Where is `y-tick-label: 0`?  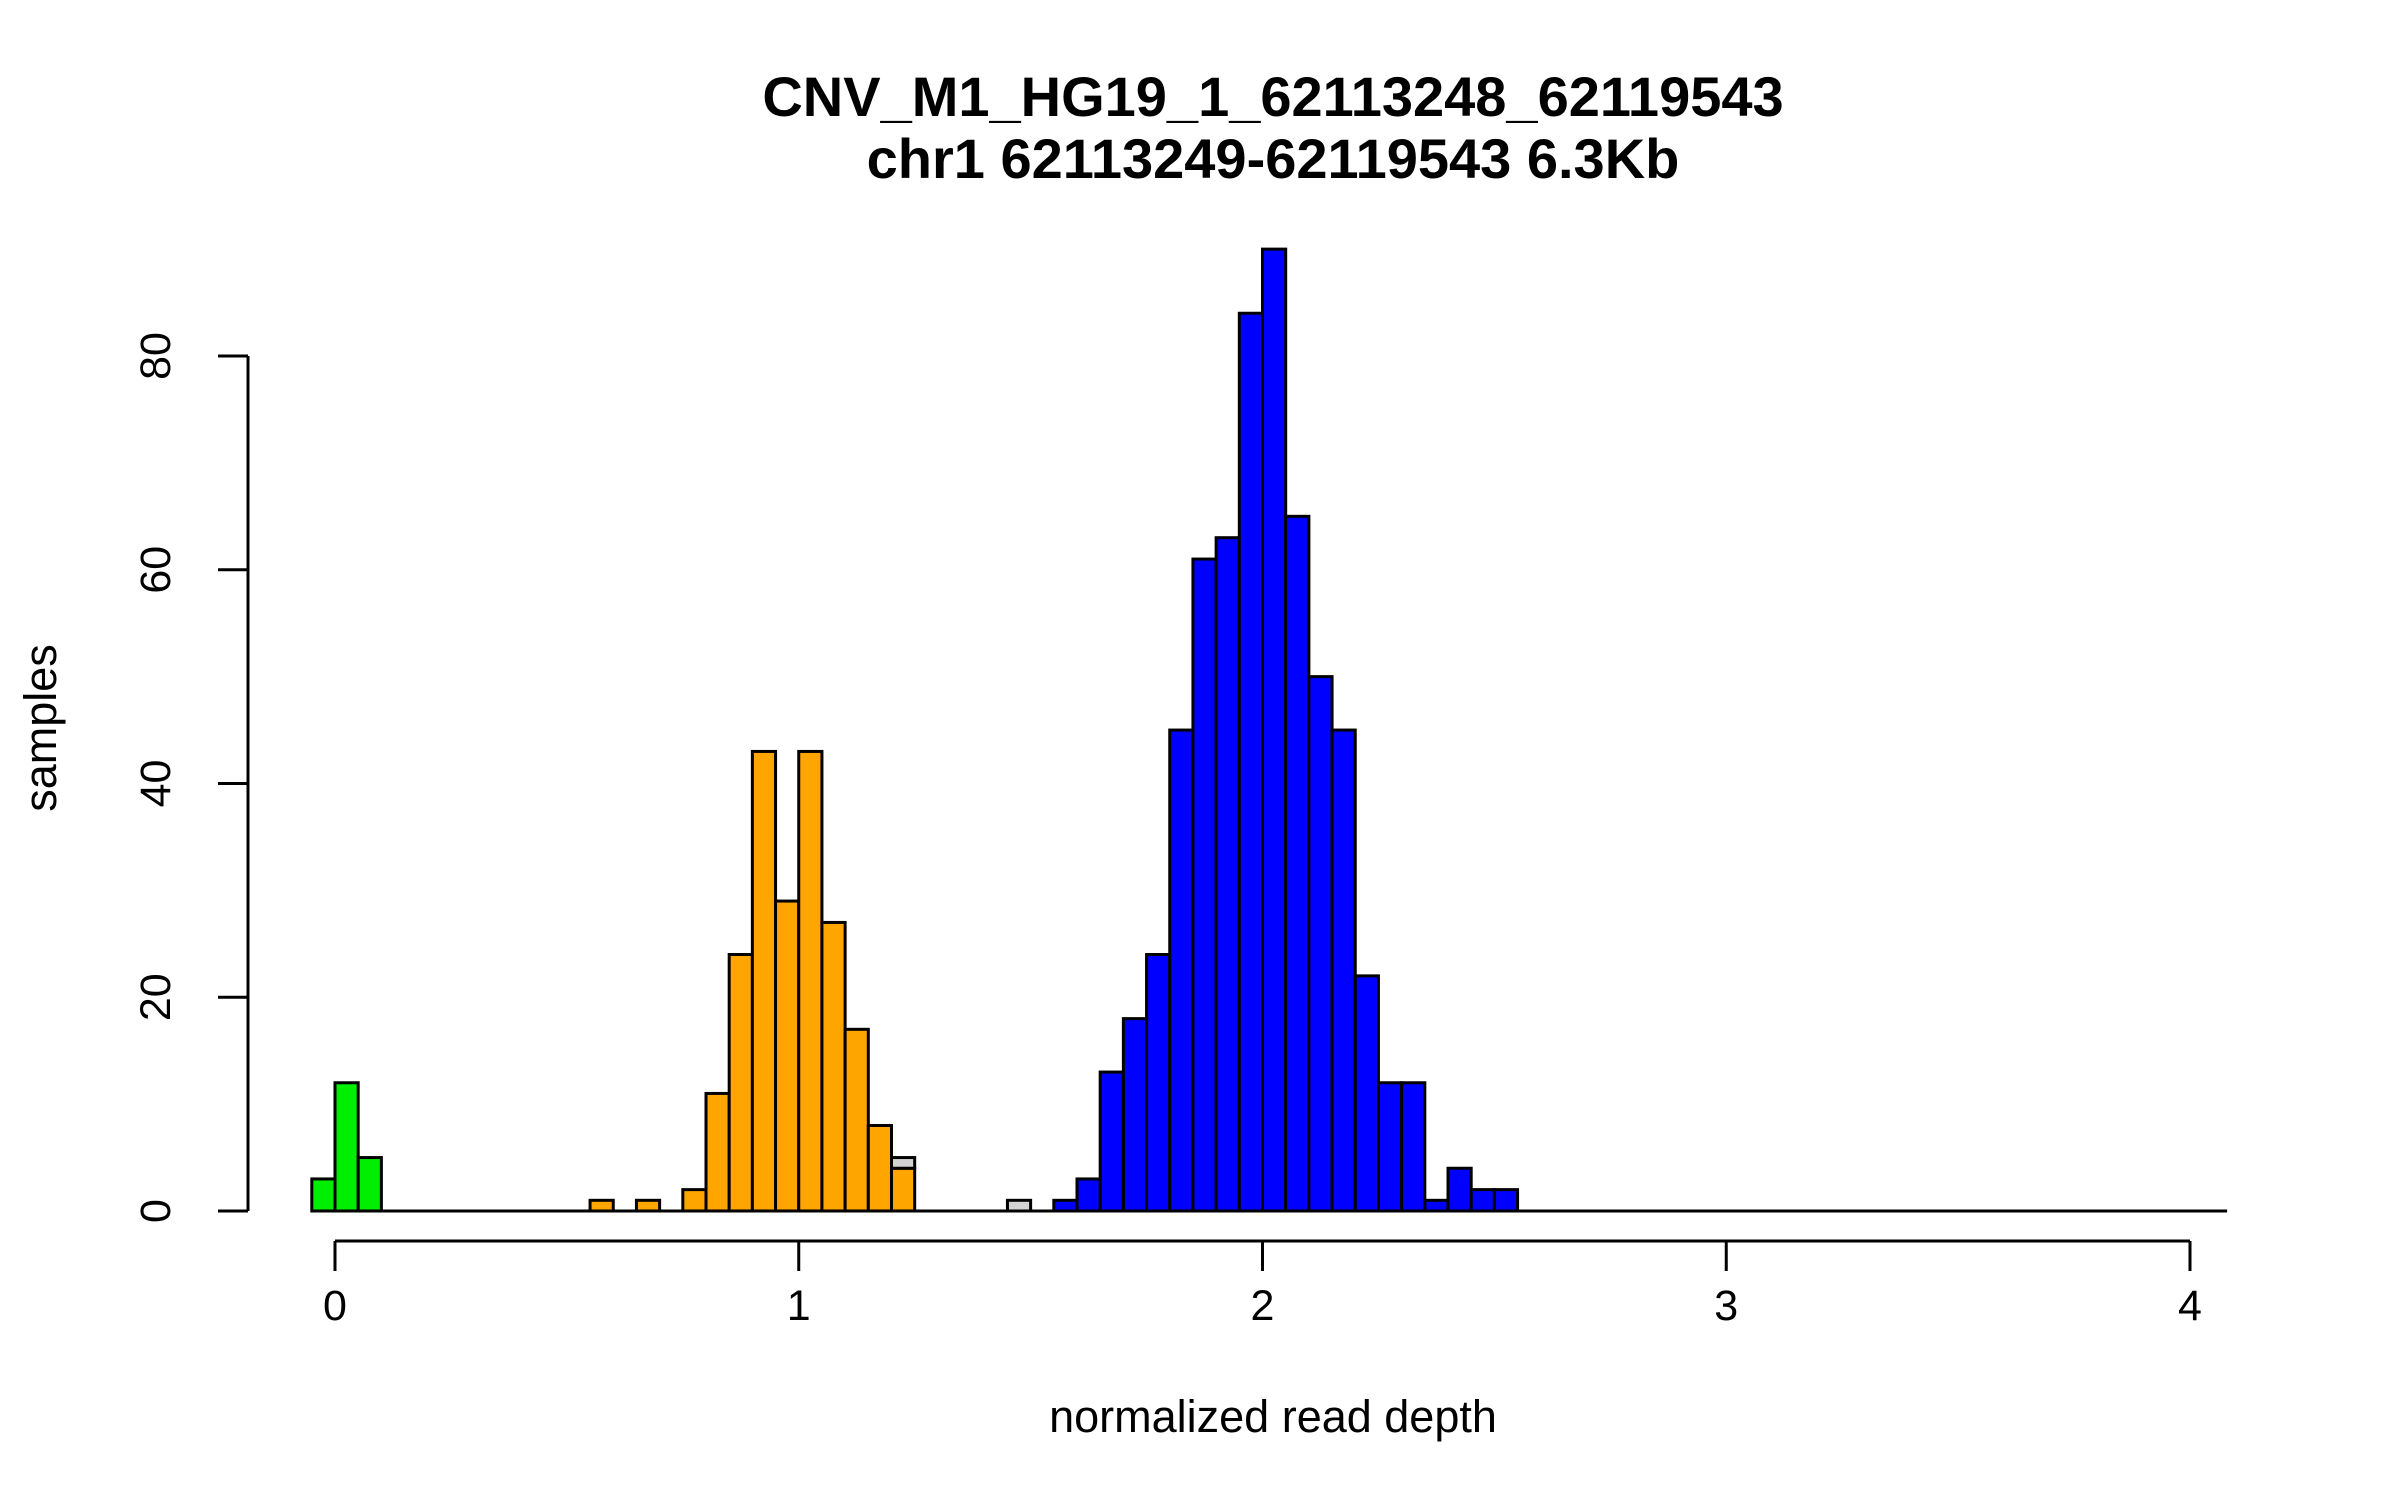 y-tick-label: 0 is located at coordinates (156, 1211).